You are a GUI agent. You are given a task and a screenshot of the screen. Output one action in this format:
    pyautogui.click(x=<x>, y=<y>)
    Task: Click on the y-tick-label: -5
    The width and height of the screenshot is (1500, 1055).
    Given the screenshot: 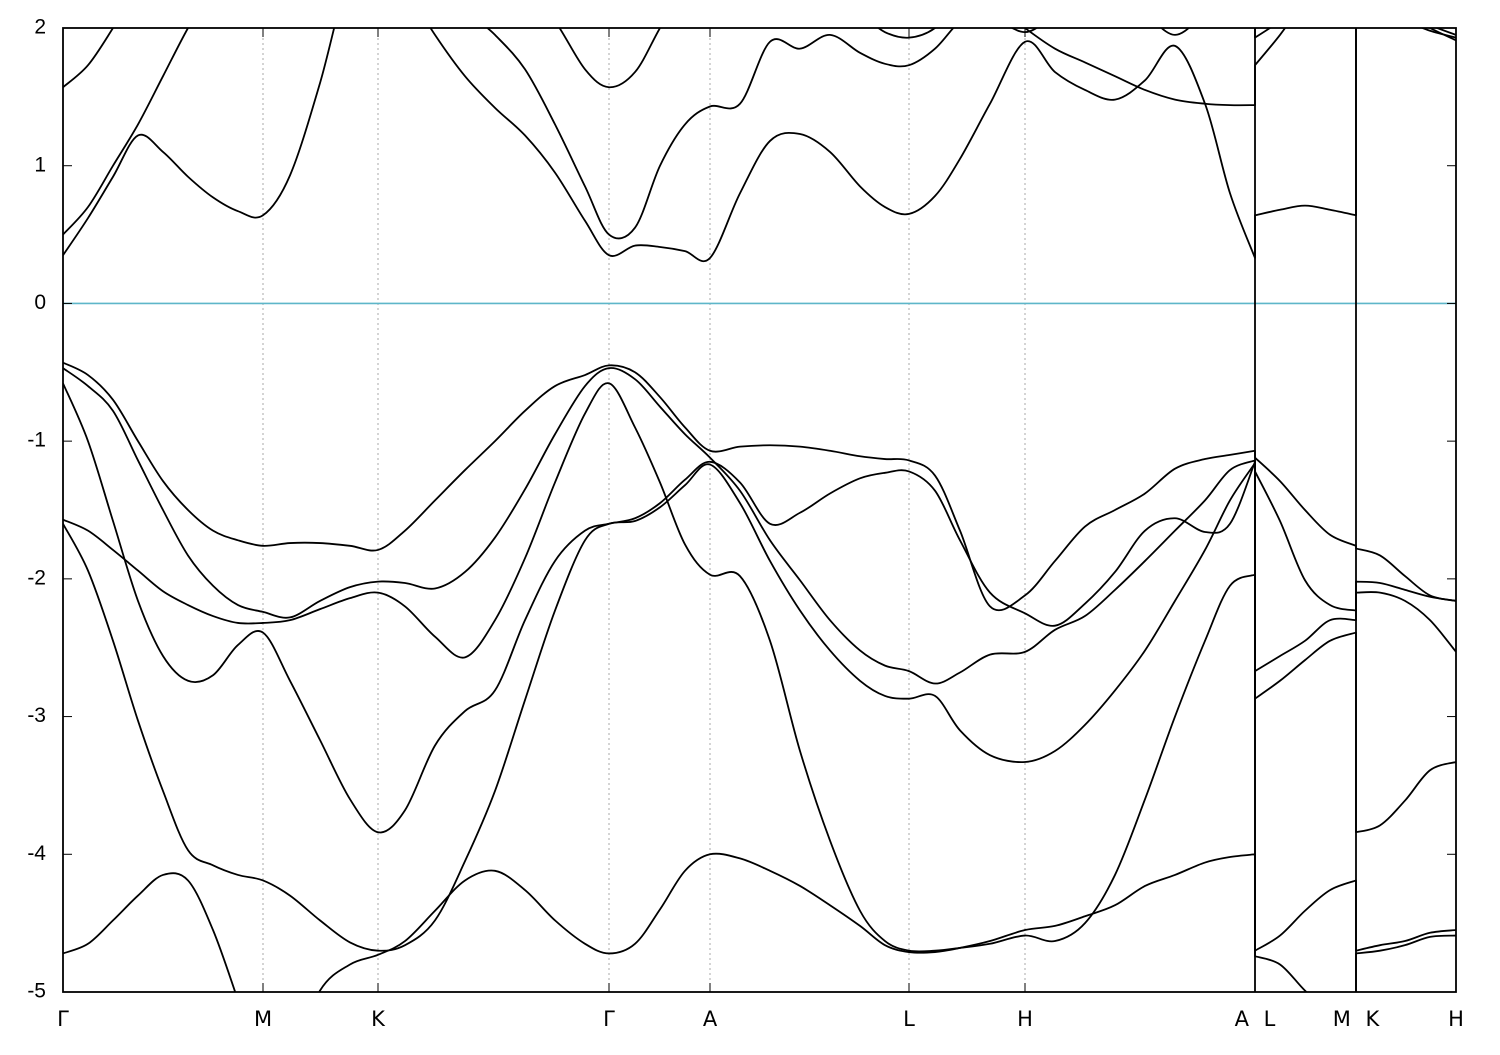 What is the action you would take?
    pyautogui.click(x=36, y=991)
    